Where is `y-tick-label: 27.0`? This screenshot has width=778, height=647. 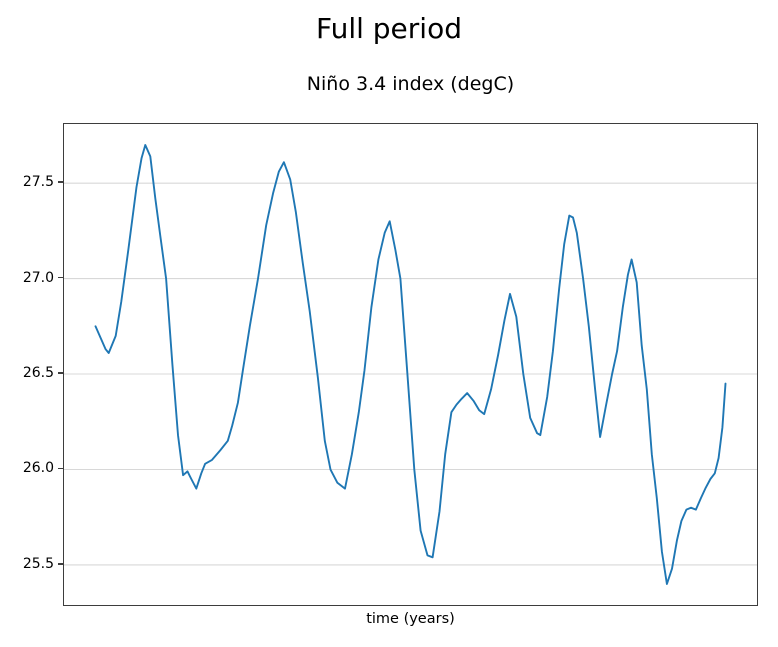
y-tick-label: 27.0 is located at coordinates (38, 277).